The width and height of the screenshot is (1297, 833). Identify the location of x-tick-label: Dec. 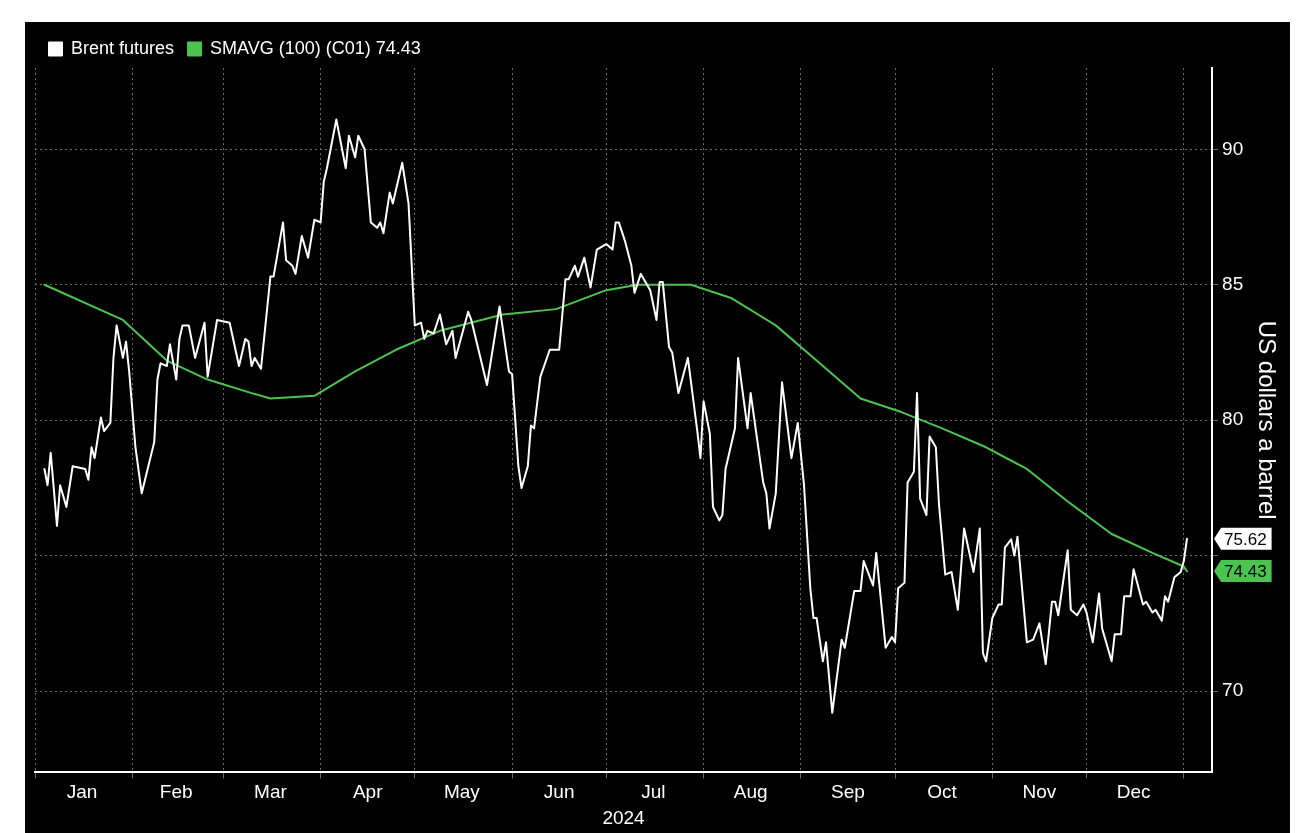
(1133, 792).